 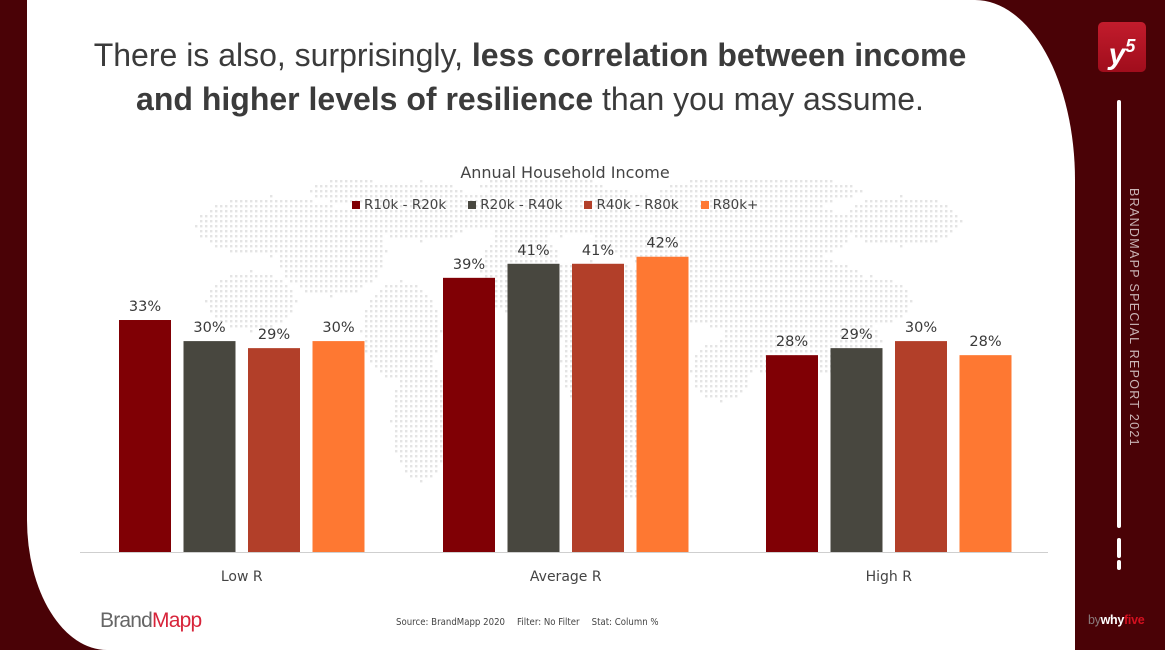 What do you see at coordinates (1134, 620) in the screenshot?
I see `five-text: five` at bounding box center [1134, 620].